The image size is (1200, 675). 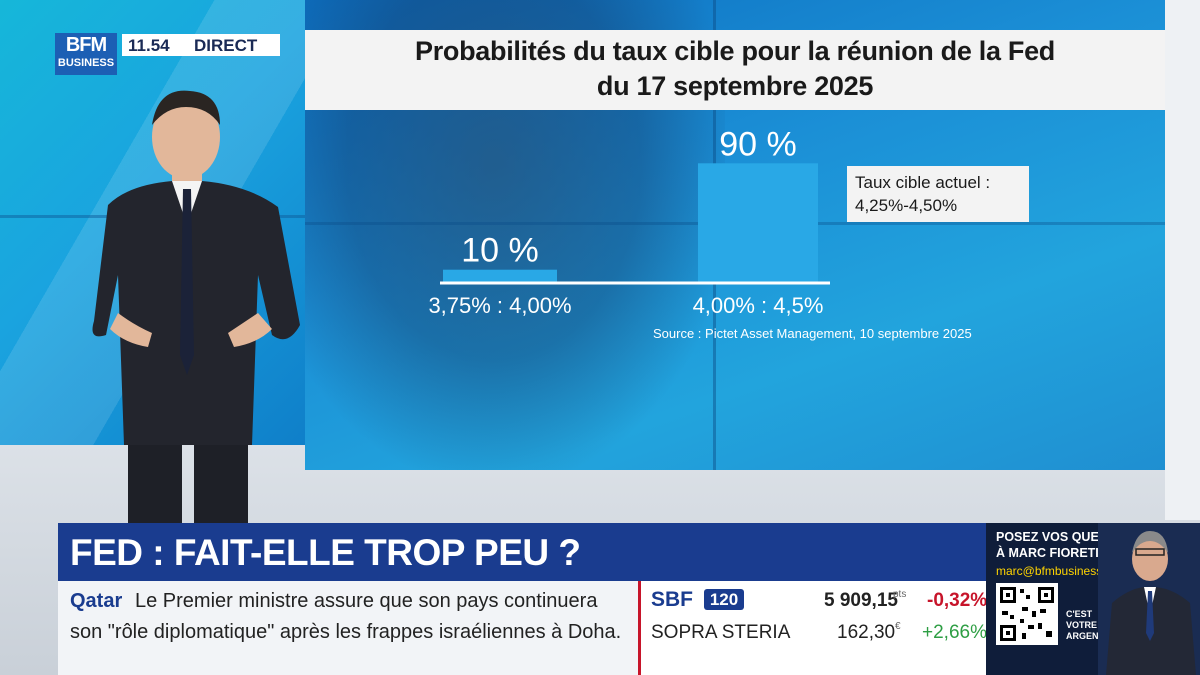 What do you see at coordinates (149, 45) in the screenshot?
I see `clock-time: 11.54` at bounding box center [149, 45].